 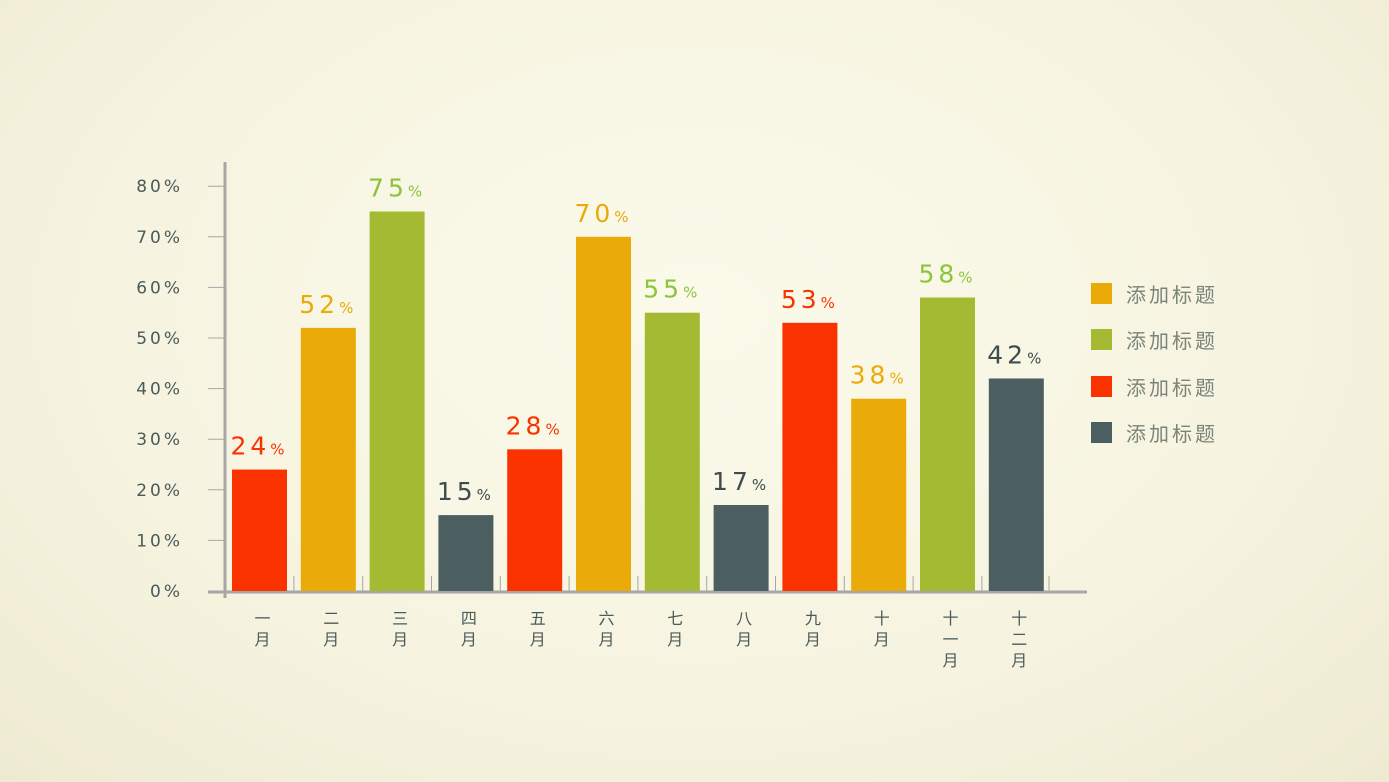 I want to click on x-tick-label: 三月, so click(x=400, y=629).